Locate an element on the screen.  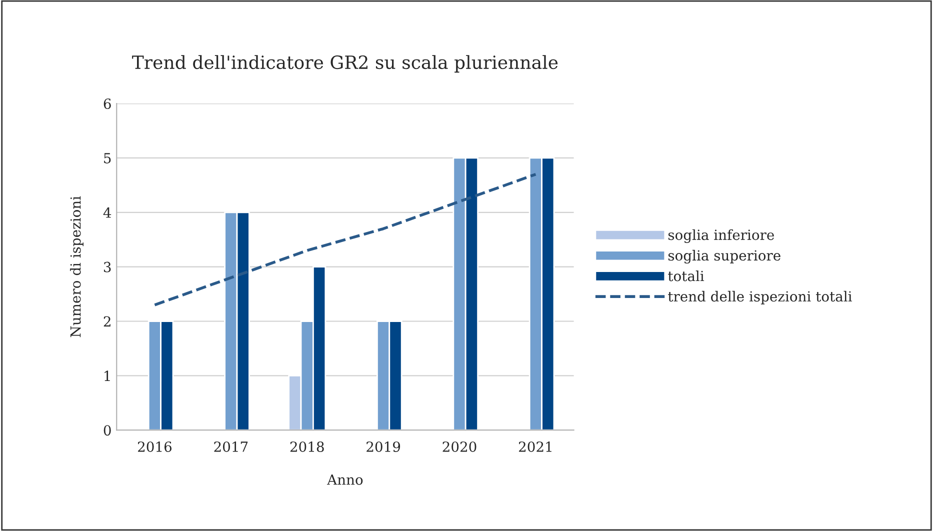
y-tick-label: 3 is located at coordinates (107, 267).